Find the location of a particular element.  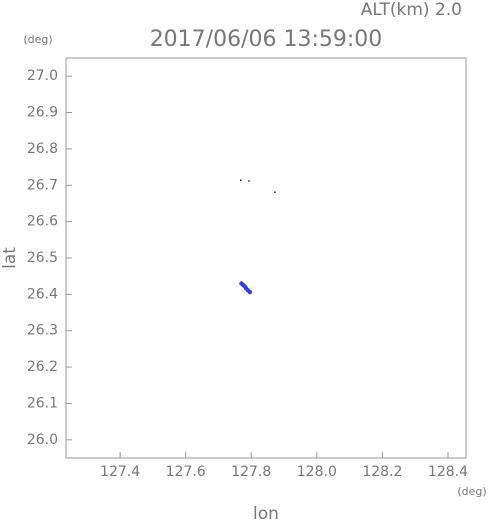

x-tick-label: 127.8 is located at coordinates (251, 472).